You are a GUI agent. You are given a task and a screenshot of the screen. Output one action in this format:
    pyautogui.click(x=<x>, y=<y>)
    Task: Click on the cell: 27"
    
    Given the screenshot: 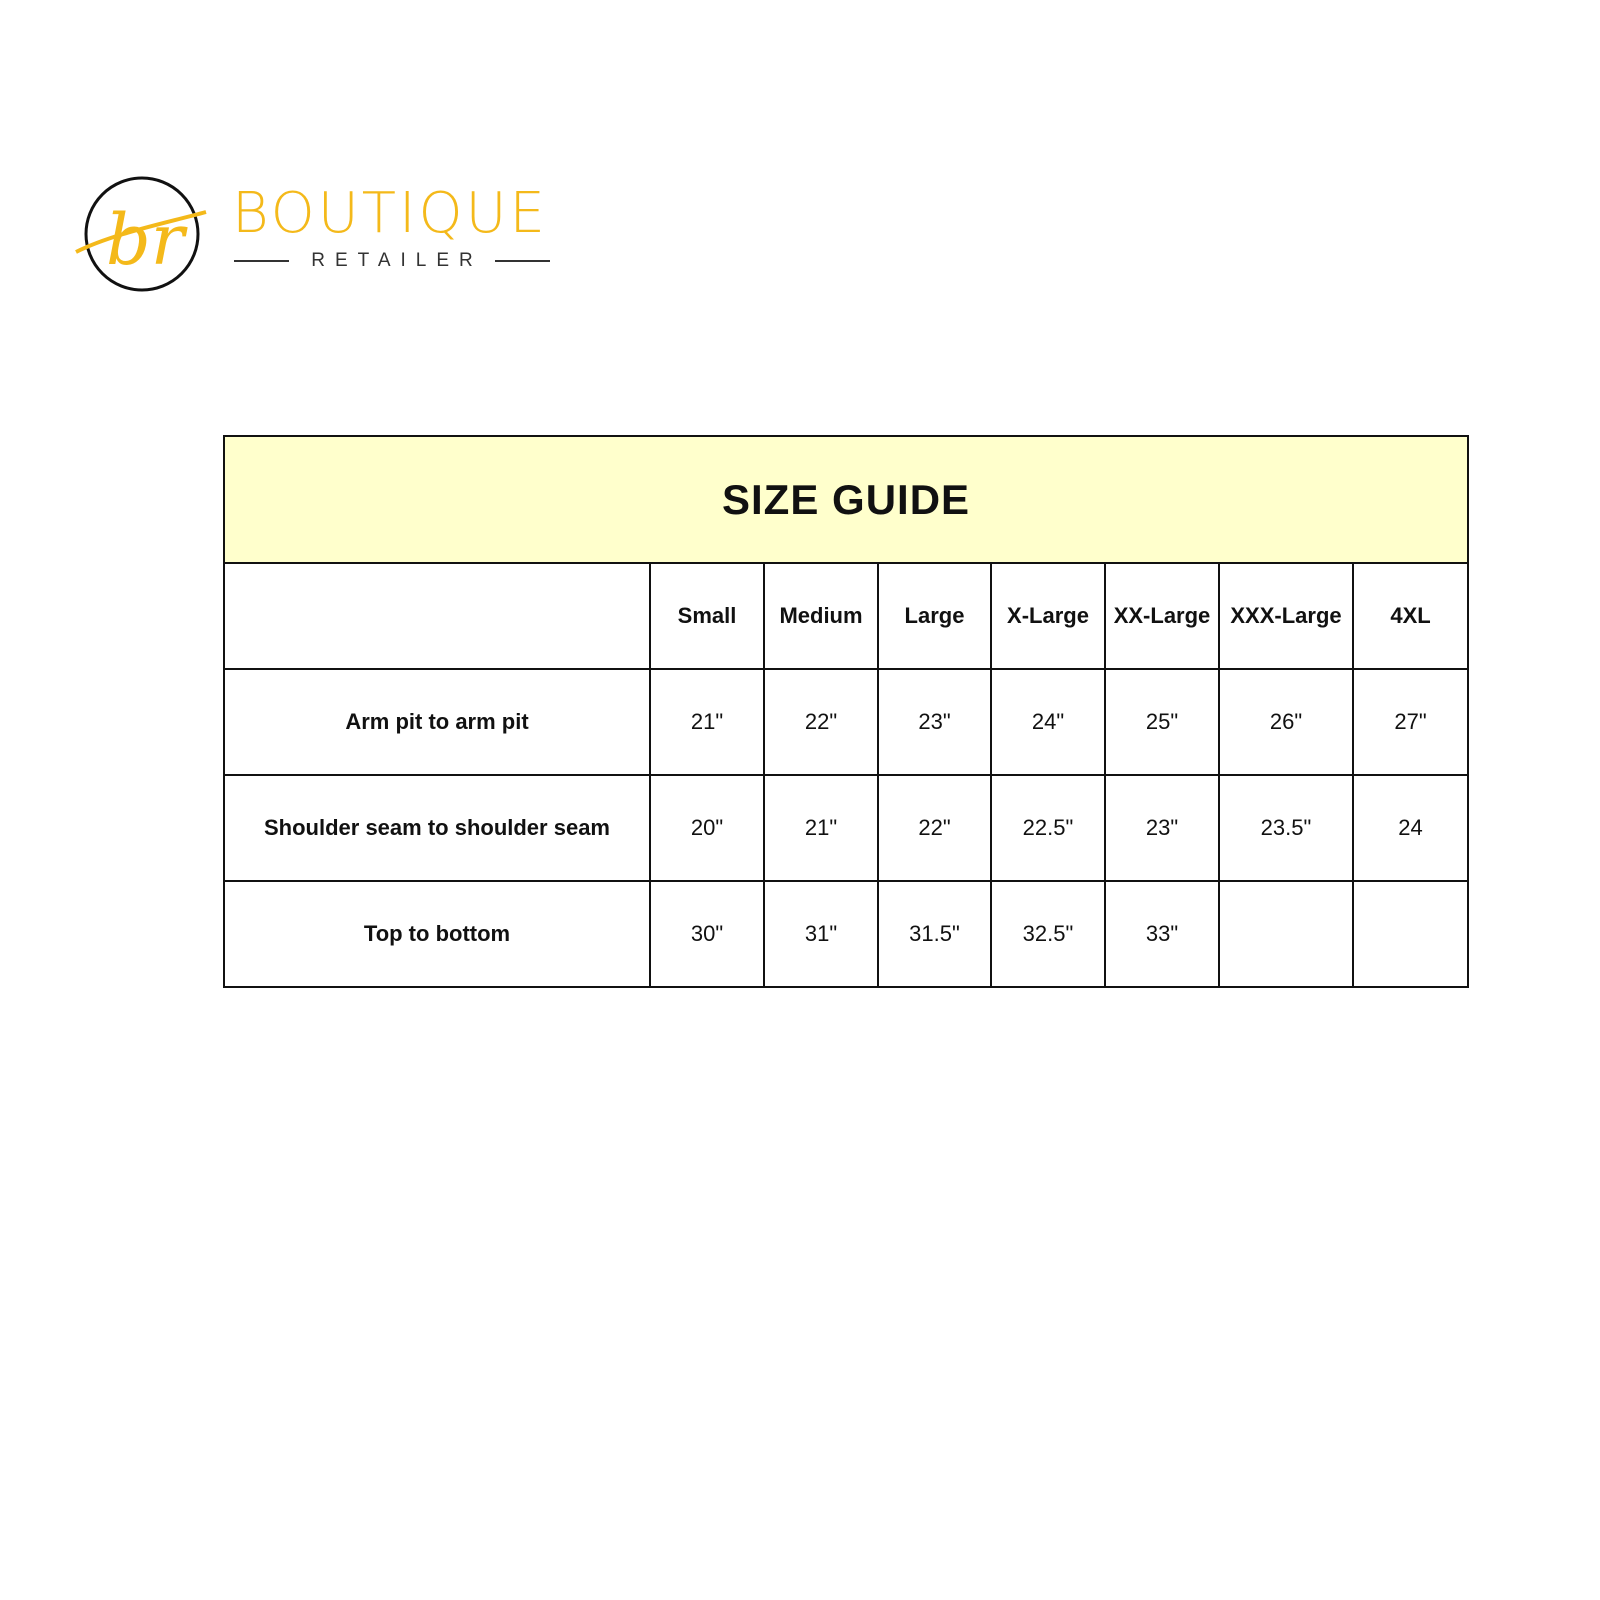 What is the action you would take?
    pyautogui.click(x=1410, y=722)
    